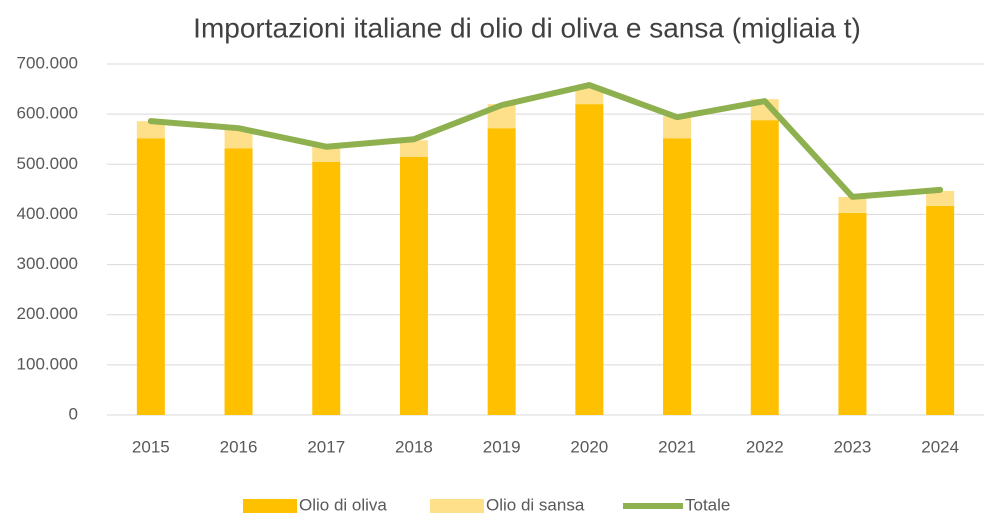 The image size is (986, 520). What do you see at coordinates (940, 446) in the screenshot?
I see `x-tick-label: 2024` at bounding box center [940, 446].